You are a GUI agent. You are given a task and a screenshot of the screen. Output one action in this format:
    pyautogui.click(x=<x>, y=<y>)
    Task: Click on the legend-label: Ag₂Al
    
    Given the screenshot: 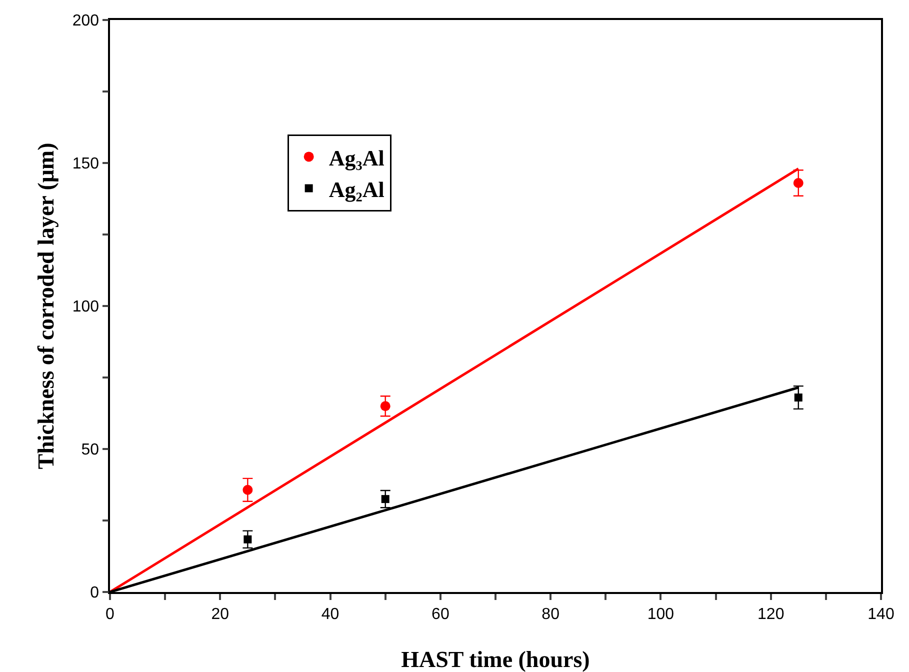 What is the action you would take?
    pyautogui.click(x=356, y=189)
    